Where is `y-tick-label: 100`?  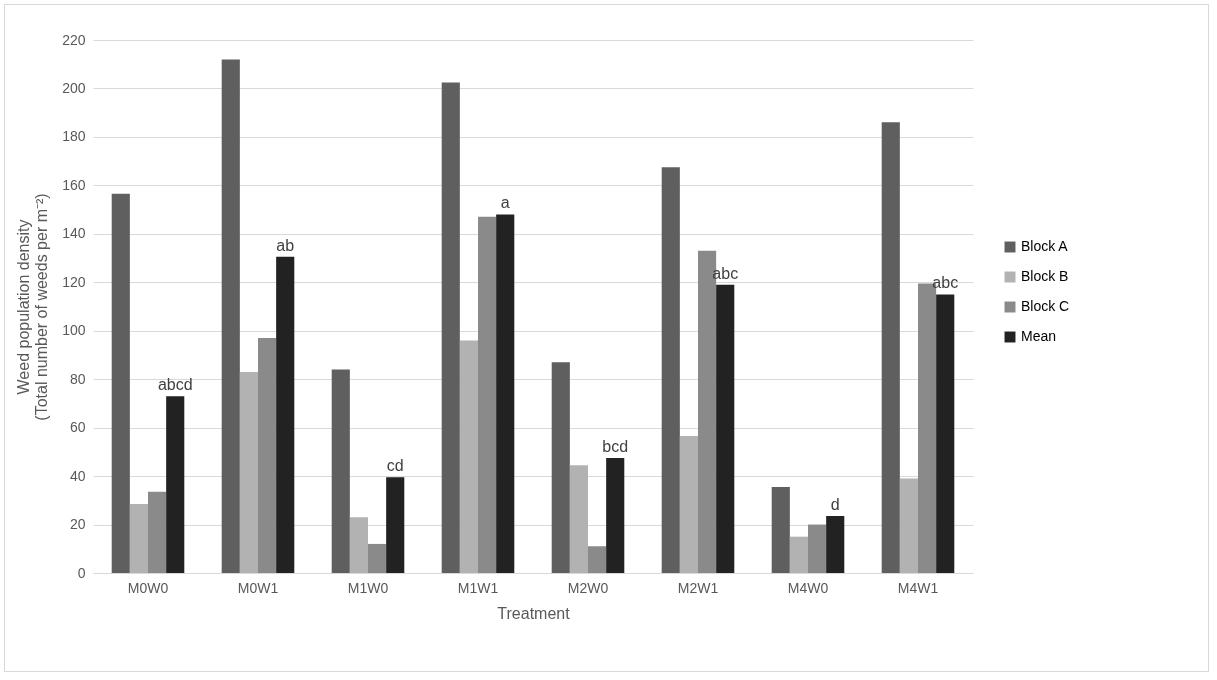 y-tick-label: 100 is located at coordinates (74, 330).